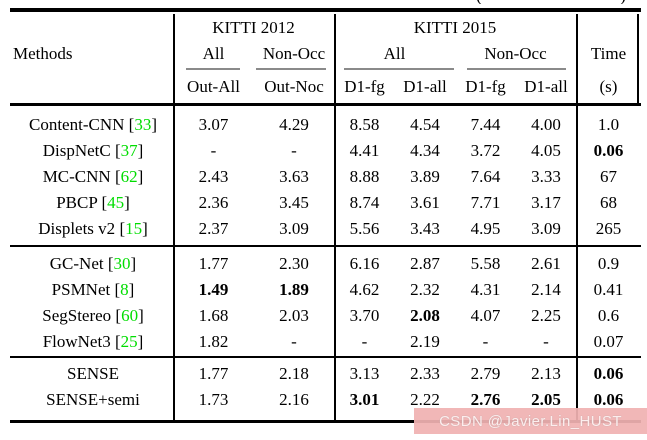 The width and height of the screenshot is (647, 440). I want to click on table-row: GC-Net [30] 1.77 2.30 6.16 2.87 5.58 2.61 0.9, so click(325, 264).